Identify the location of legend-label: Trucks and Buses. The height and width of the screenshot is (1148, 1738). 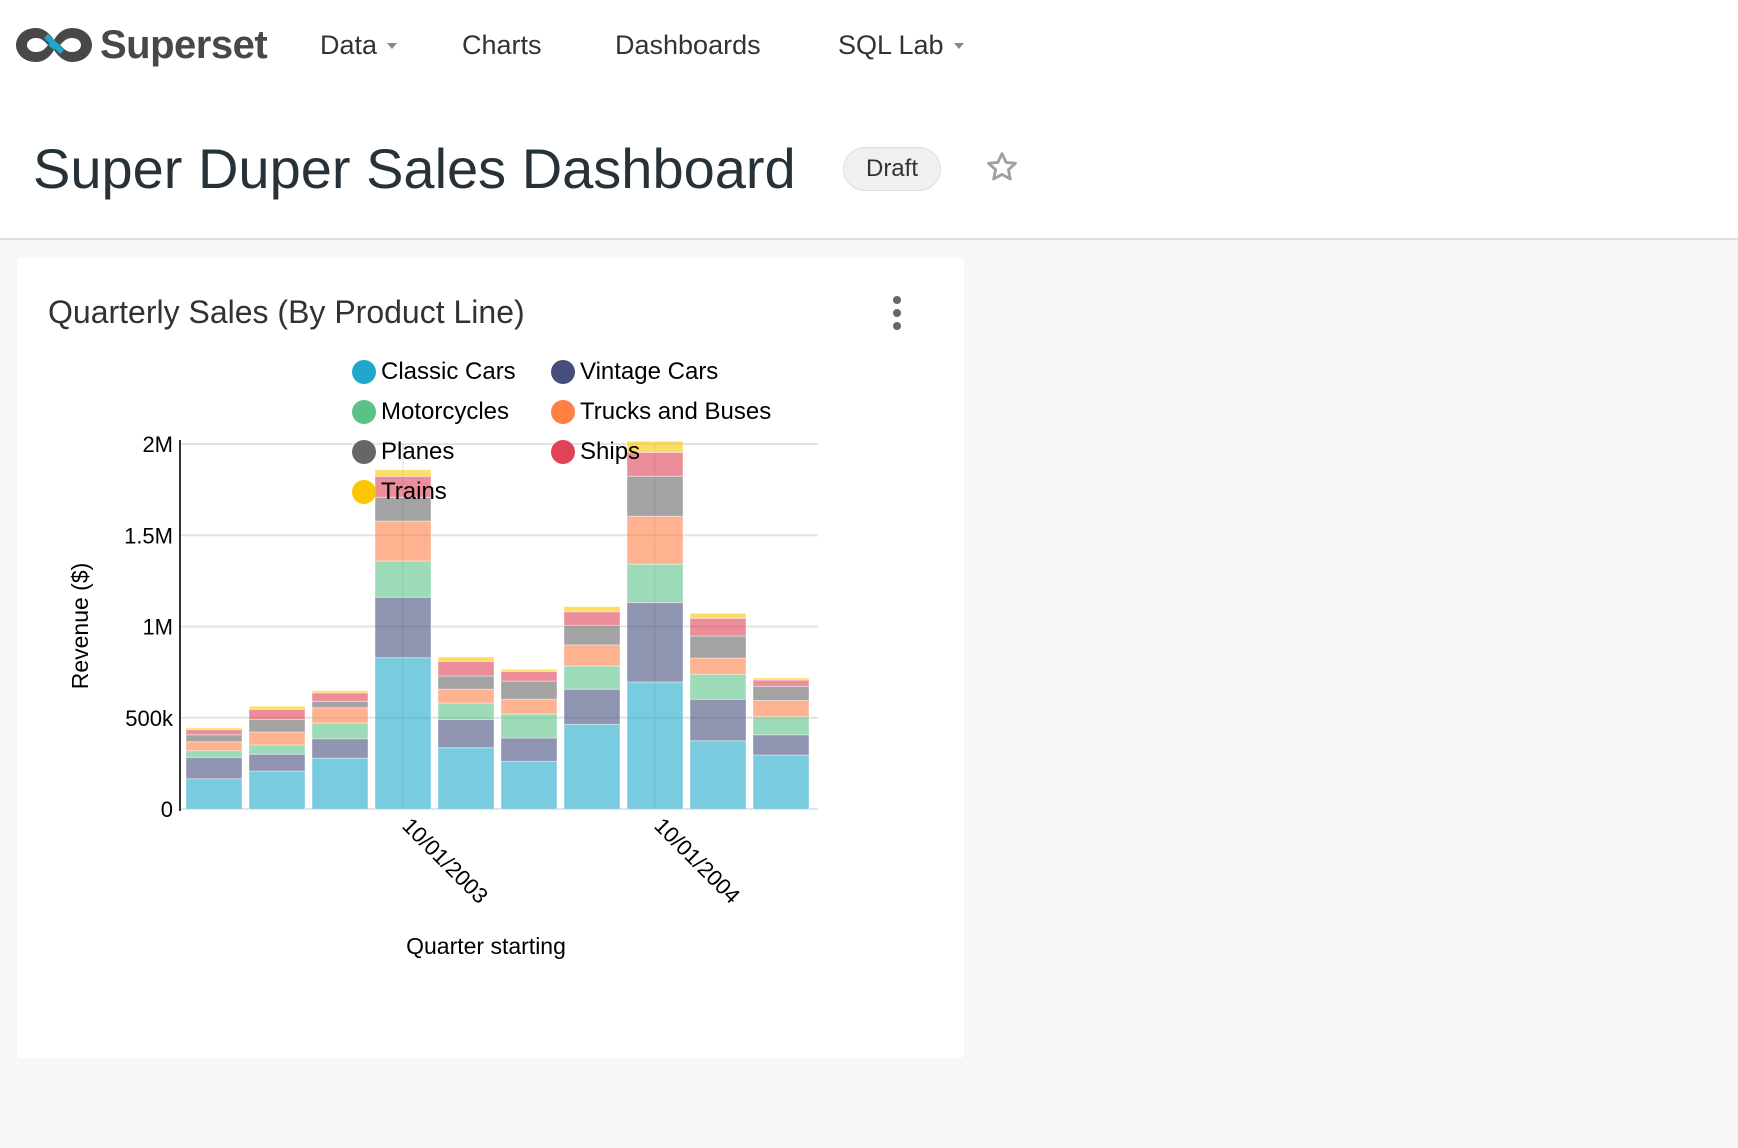
(676, 411).